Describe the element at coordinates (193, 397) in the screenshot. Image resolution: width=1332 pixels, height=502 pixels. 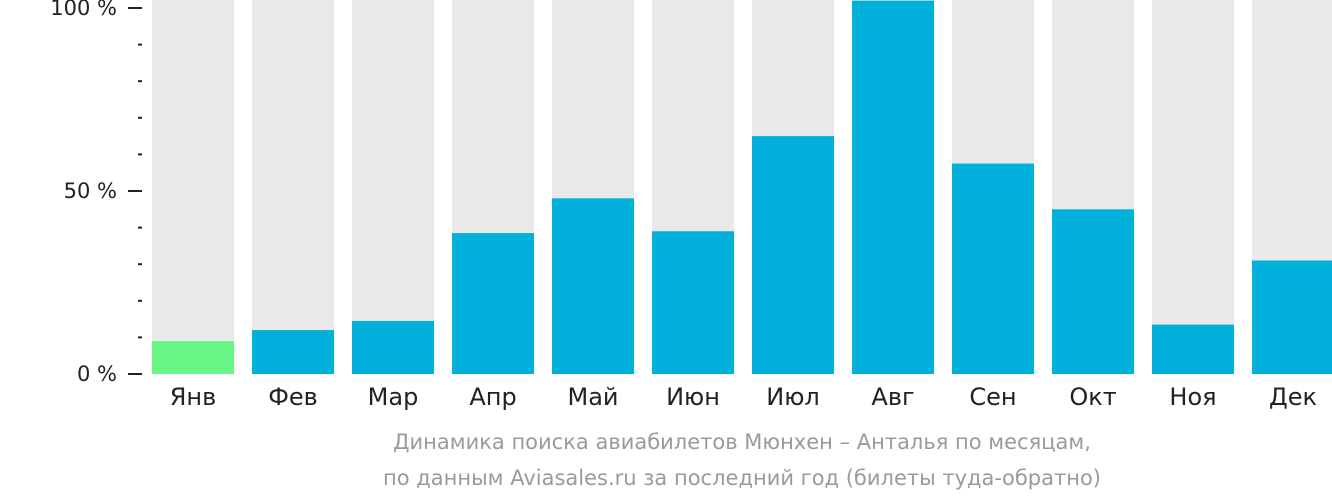
I see `x-tick-label: Янв` at that location.